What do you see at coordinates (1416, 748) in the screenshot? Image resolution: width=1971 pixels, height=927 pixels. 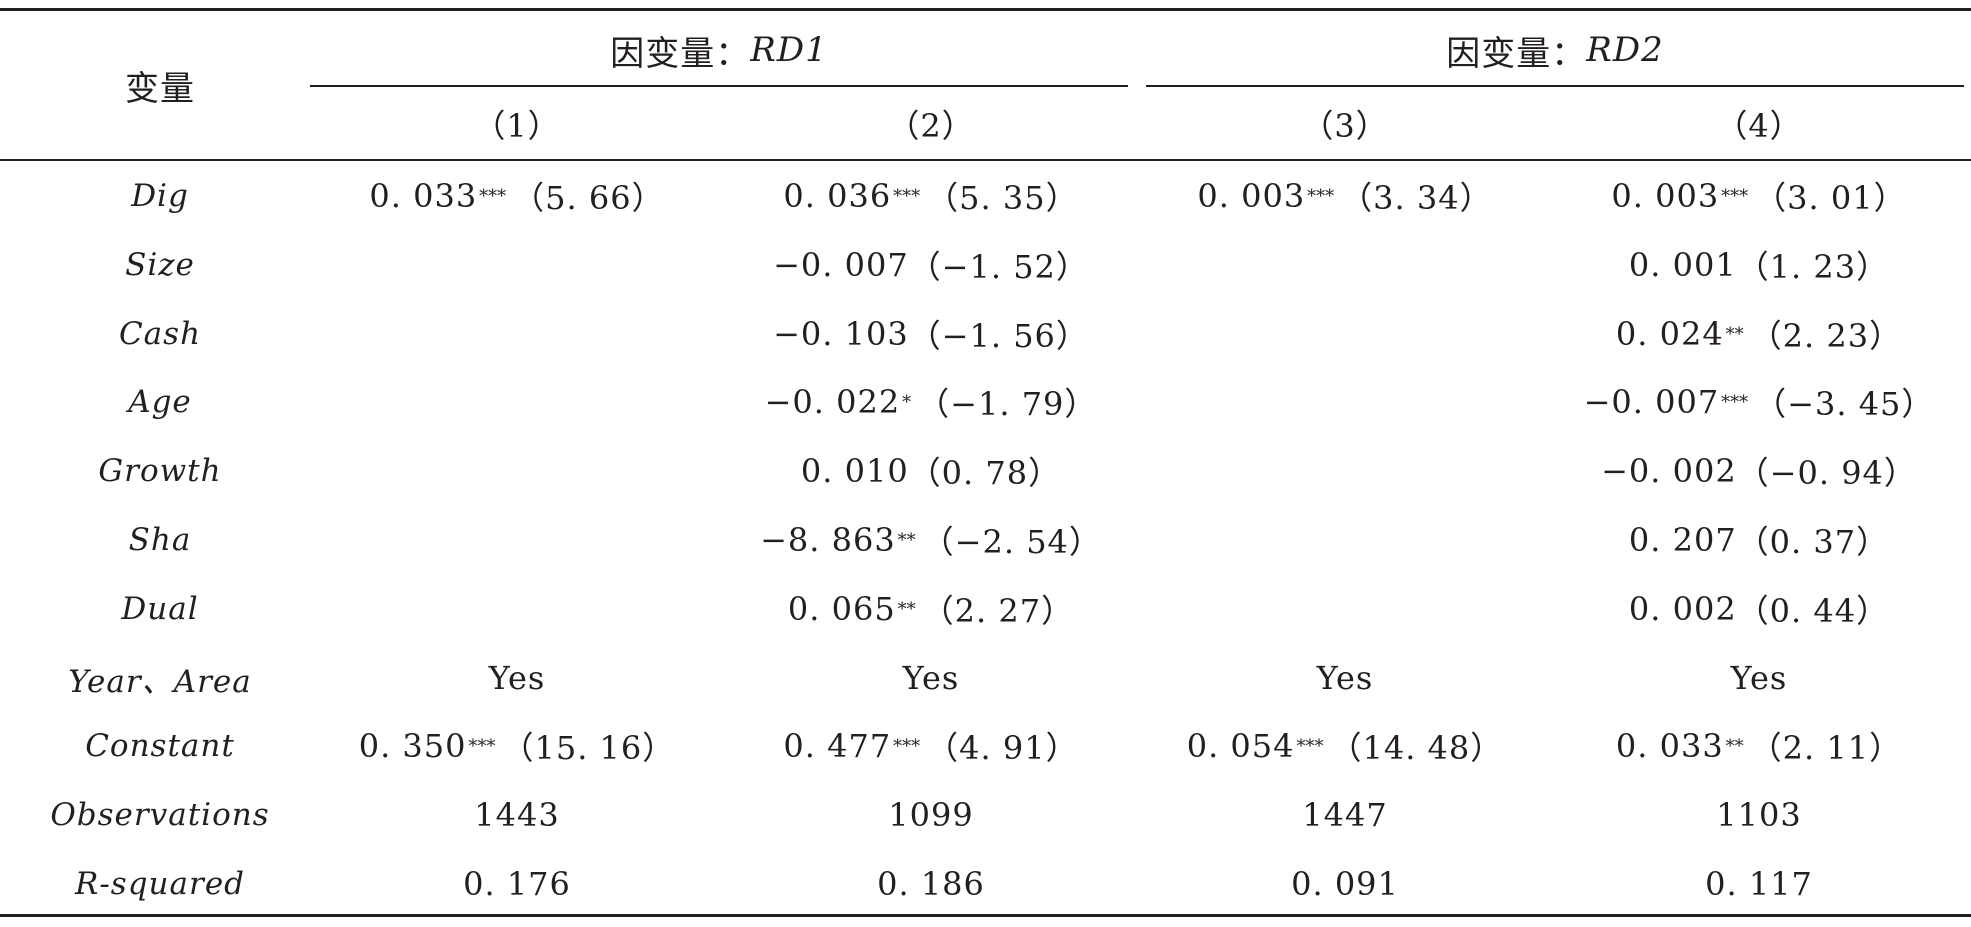 I see `t-statistic: （14. 48）` at bounding box center [1416, 748].